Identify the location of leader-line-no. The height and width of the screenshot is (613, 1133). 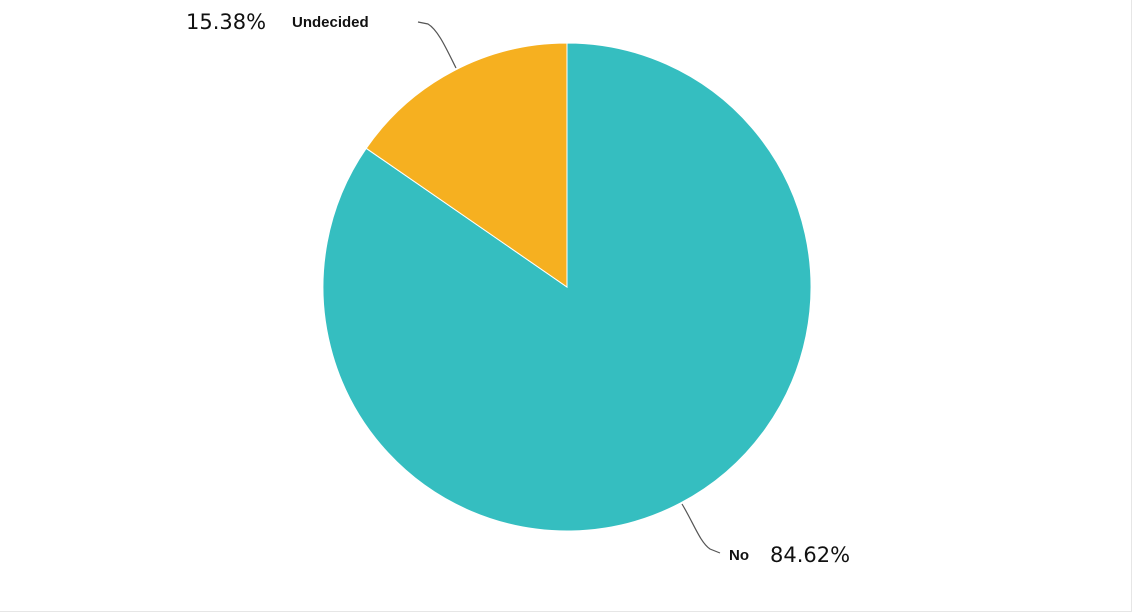
(701, 528).